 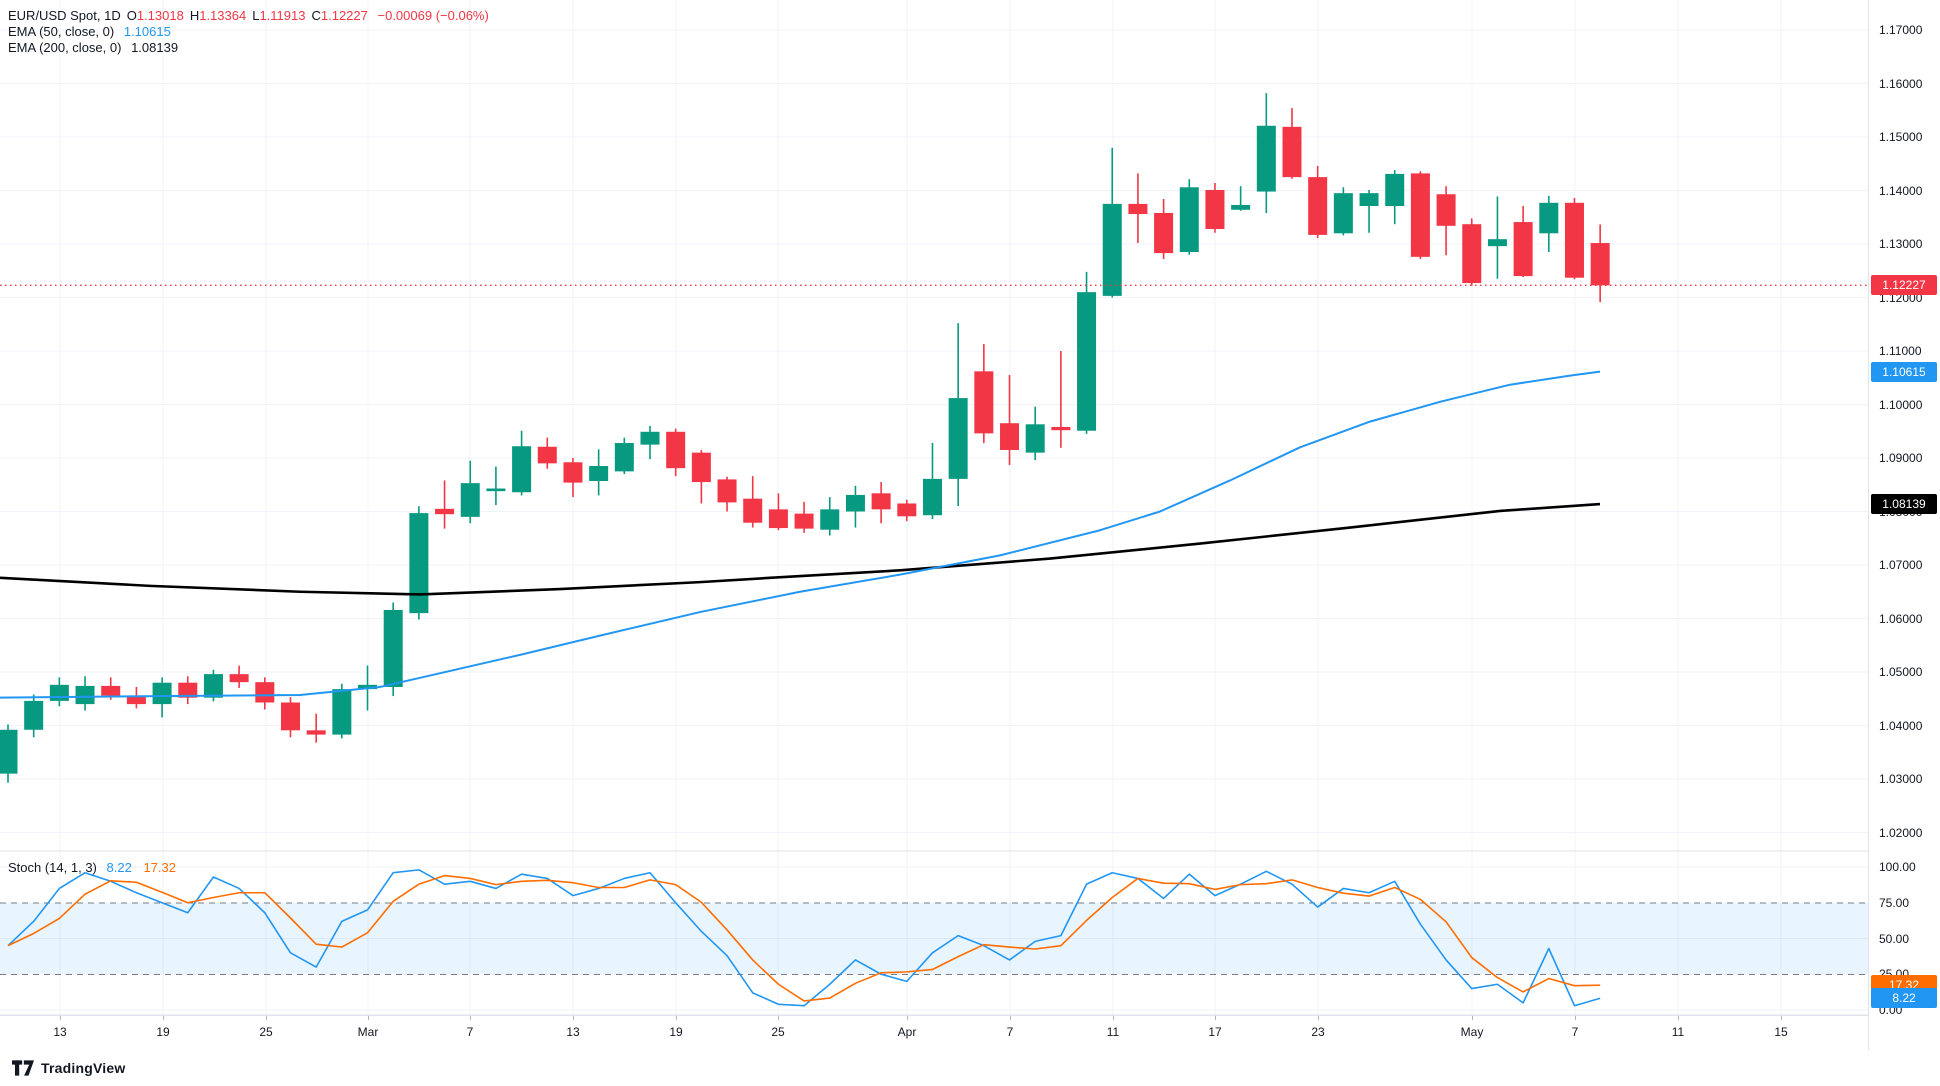 What do you see at coordinates (1901, 30) in the screenshot?
I see `price-axis-label: 1.17000` at bounding box center [1901, 30].